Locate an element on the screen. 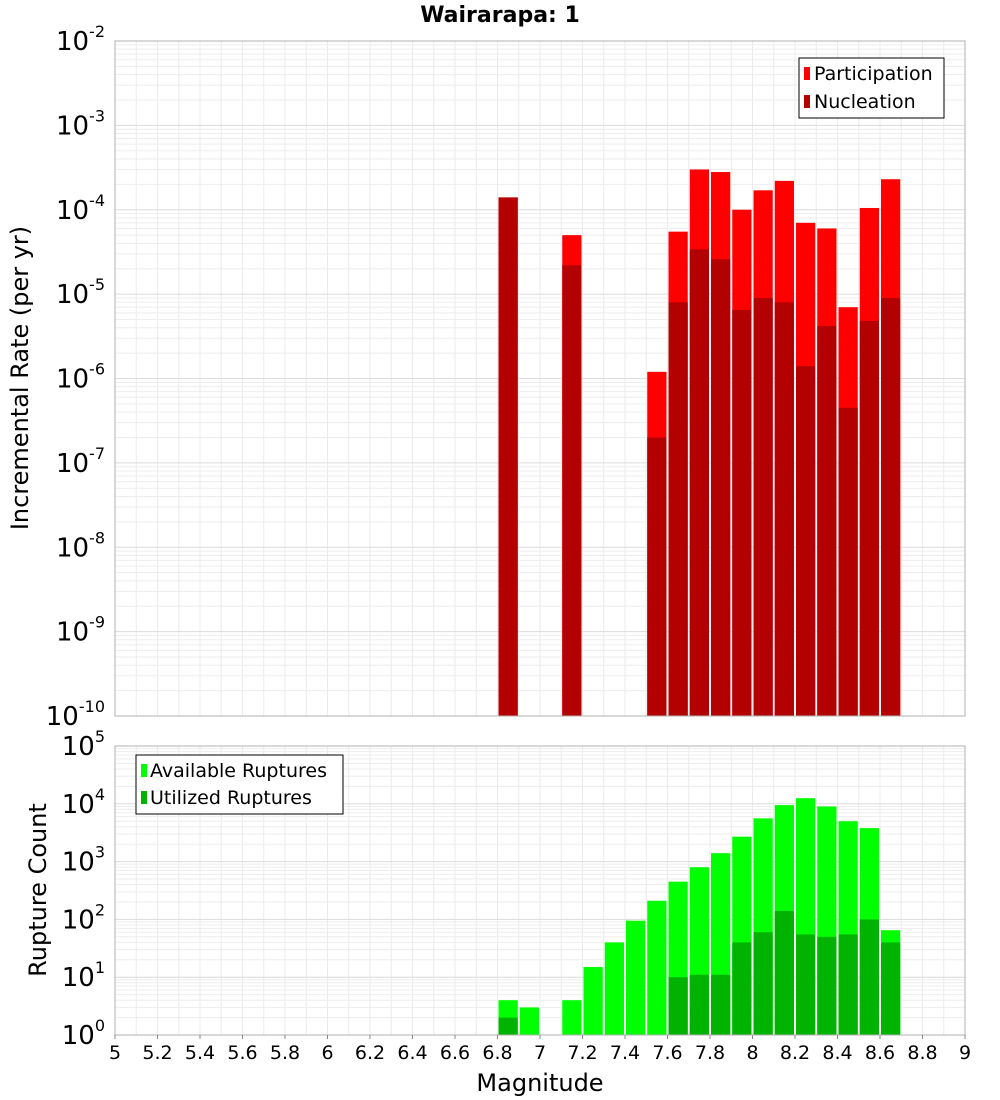  bottom-legend: Available Ruptures Utilized Ruptures is located at coordinates (239, 784).